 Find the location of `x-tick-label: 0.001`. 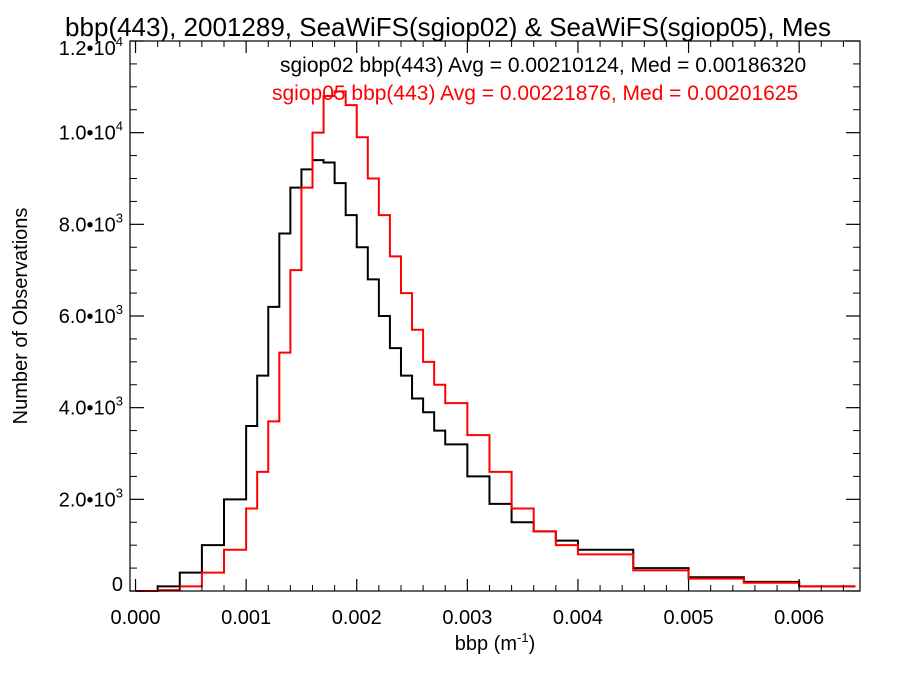

x-tick-label: 0.001 is located at coordinates (246, 618).